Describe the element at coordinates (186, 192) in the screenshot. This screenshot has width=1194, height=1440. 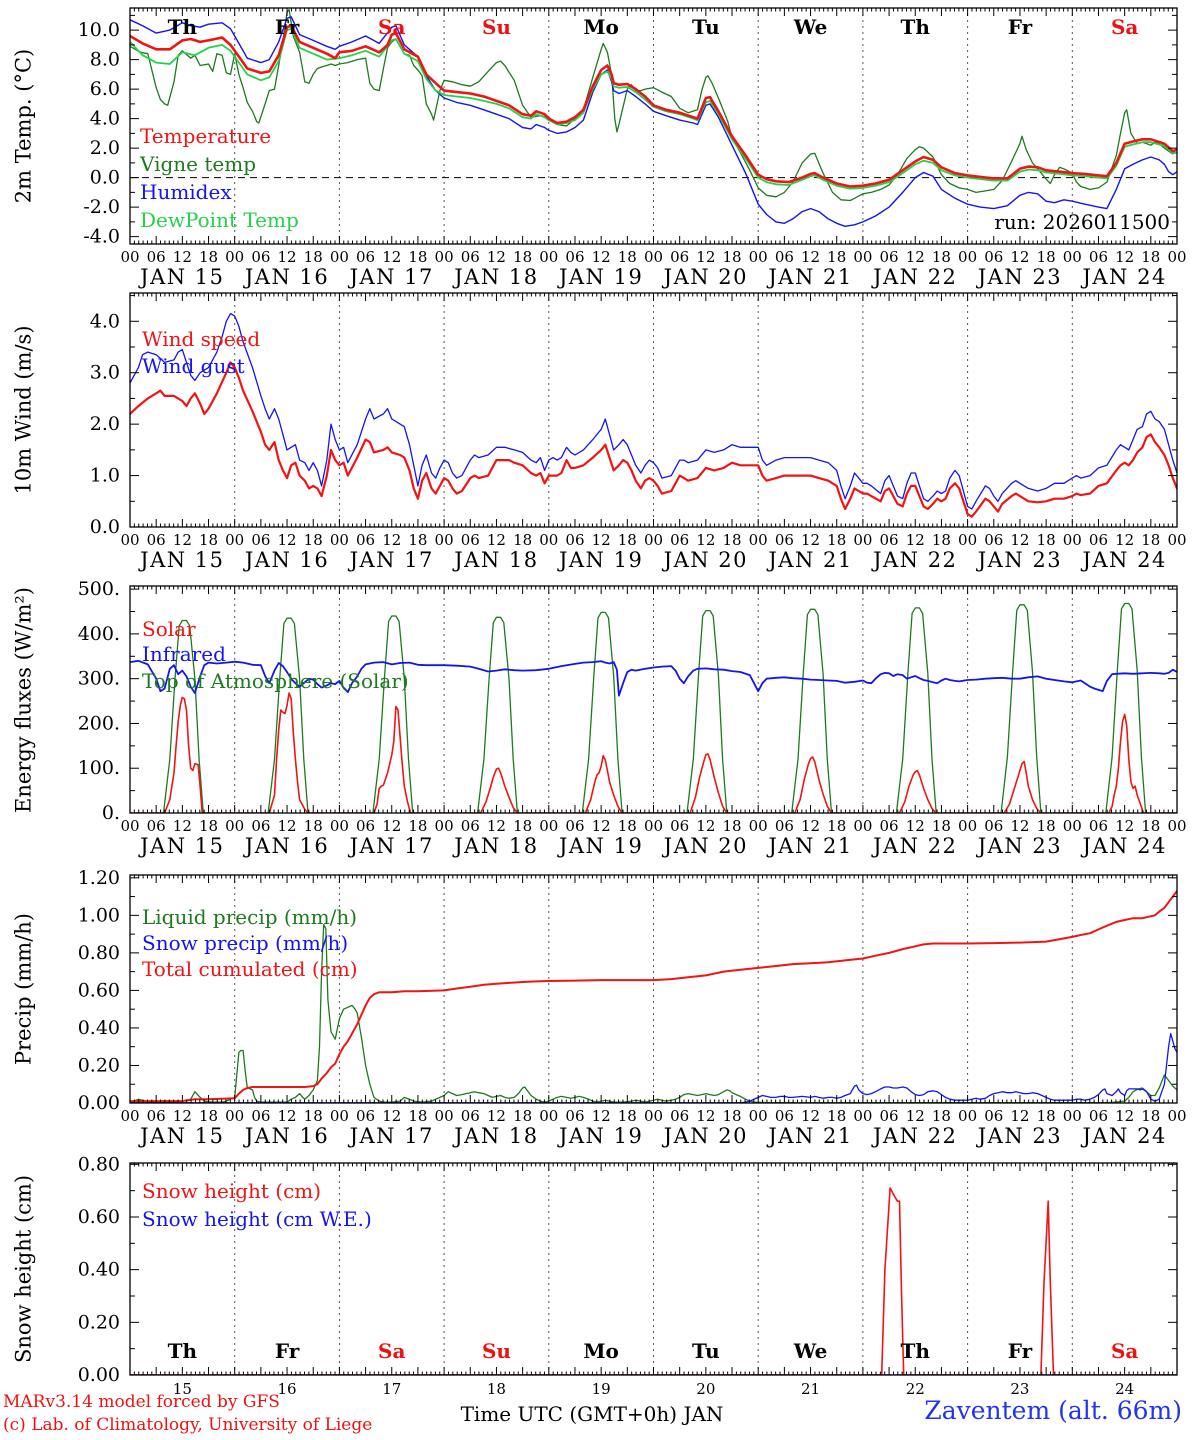
I see `legend-humidex: Humidex` at that location.